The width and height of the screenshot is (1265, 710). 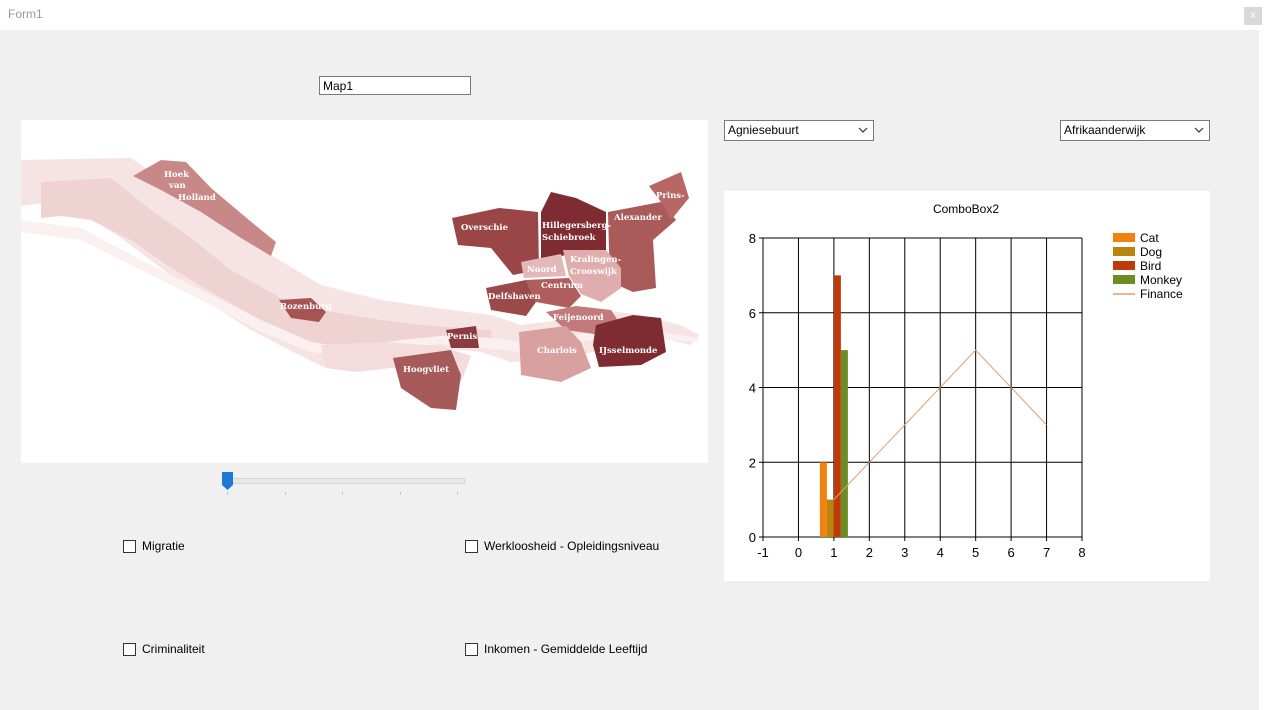 I want to click on map-name-textbox: Map1, so click(x=395, y=85).